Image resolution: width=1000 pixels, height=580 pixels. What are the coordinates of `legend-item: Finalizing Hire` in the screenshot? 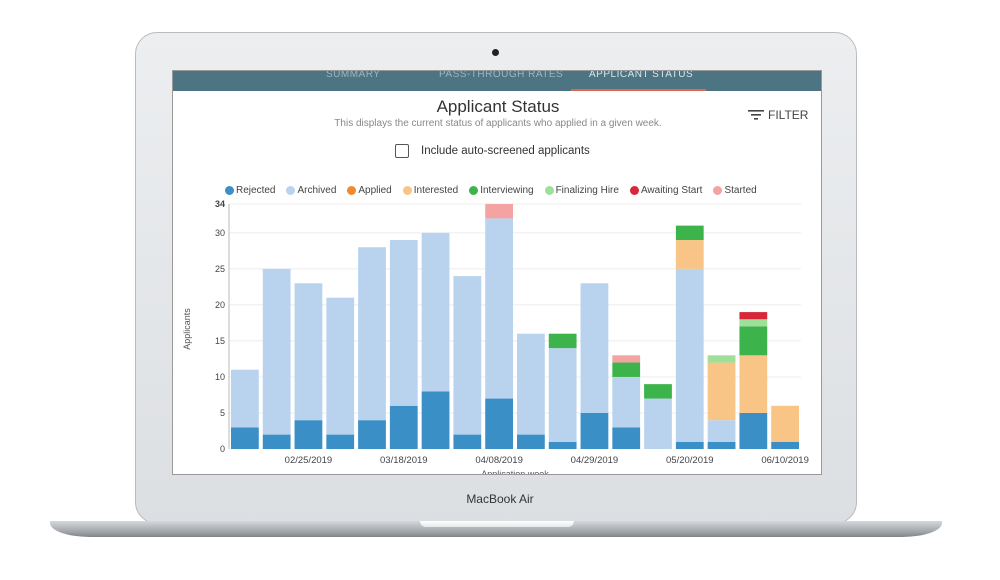 It's located at (581, 190).